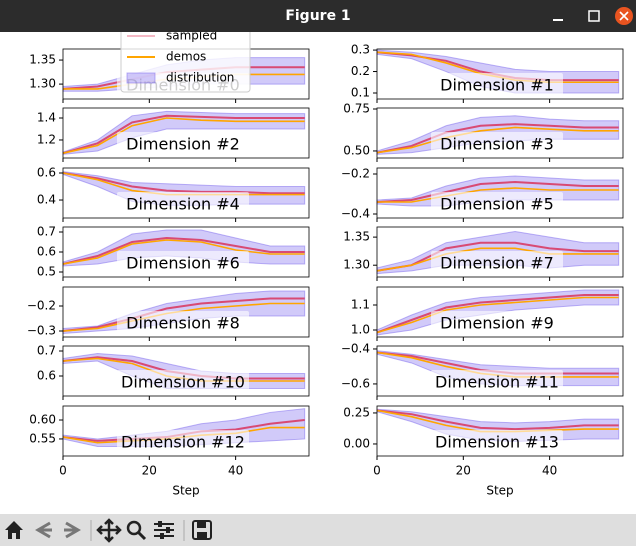 The width and height of the screenshot is (636, 546). I want to click on pan-button, so click(109, 530).